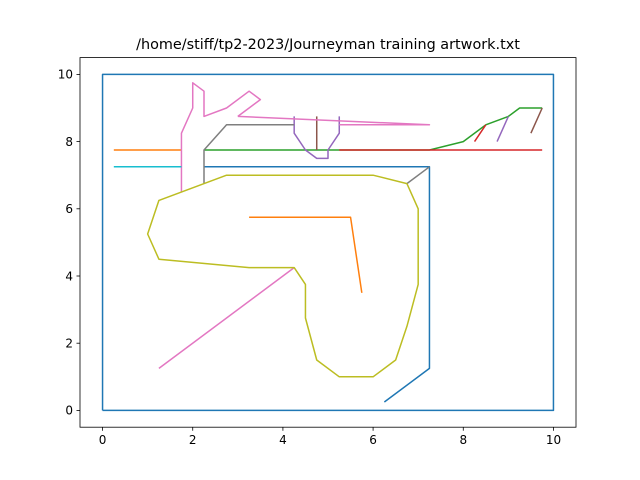 This screenshot has height=480, width=640. I want to click on x-tick-label: 10, so click(553, 440).